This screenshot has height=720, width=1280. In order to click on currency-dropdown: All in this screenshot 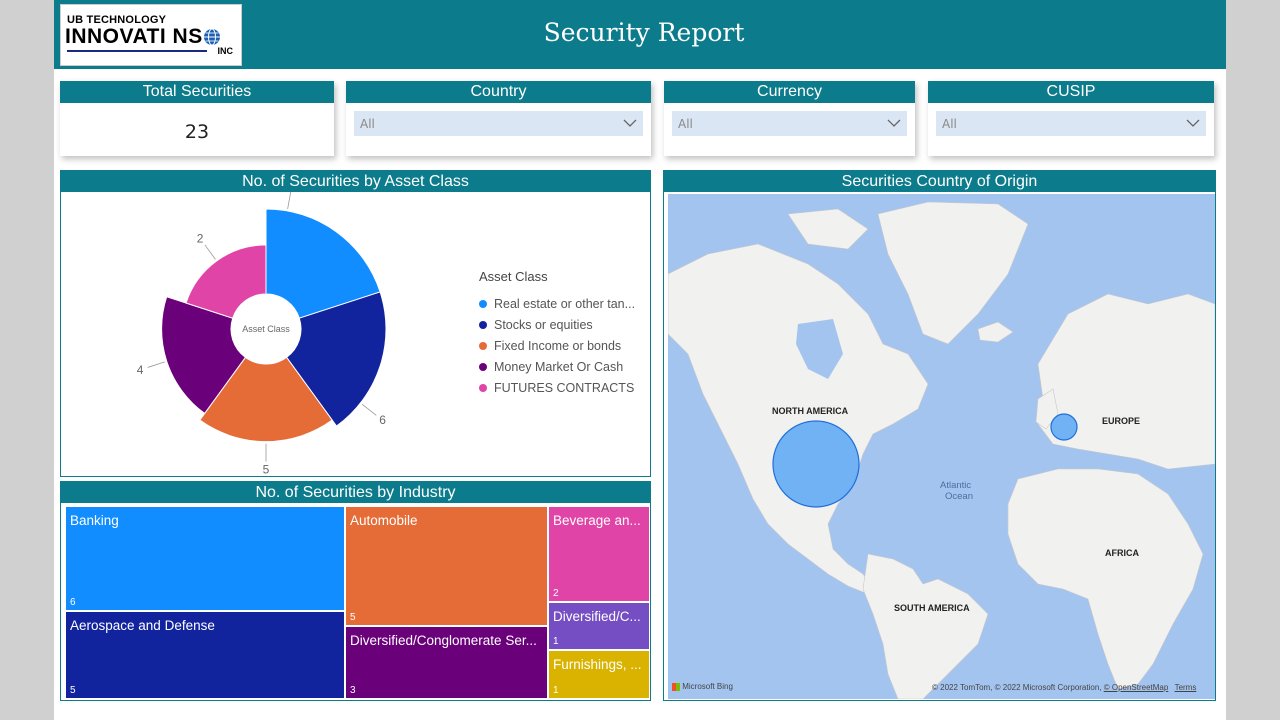, I will do `click(789, 123)`.